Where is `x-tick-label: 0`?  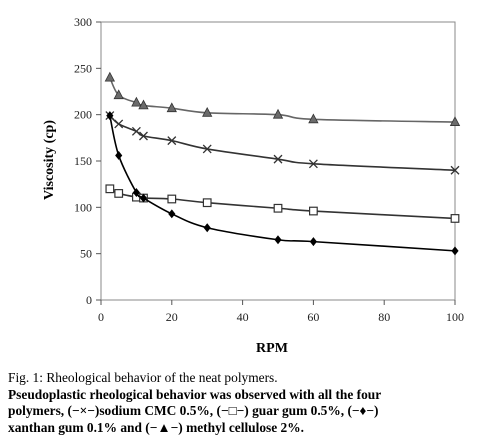 x-tick-label: 0 is located at coordinates (101, 317).